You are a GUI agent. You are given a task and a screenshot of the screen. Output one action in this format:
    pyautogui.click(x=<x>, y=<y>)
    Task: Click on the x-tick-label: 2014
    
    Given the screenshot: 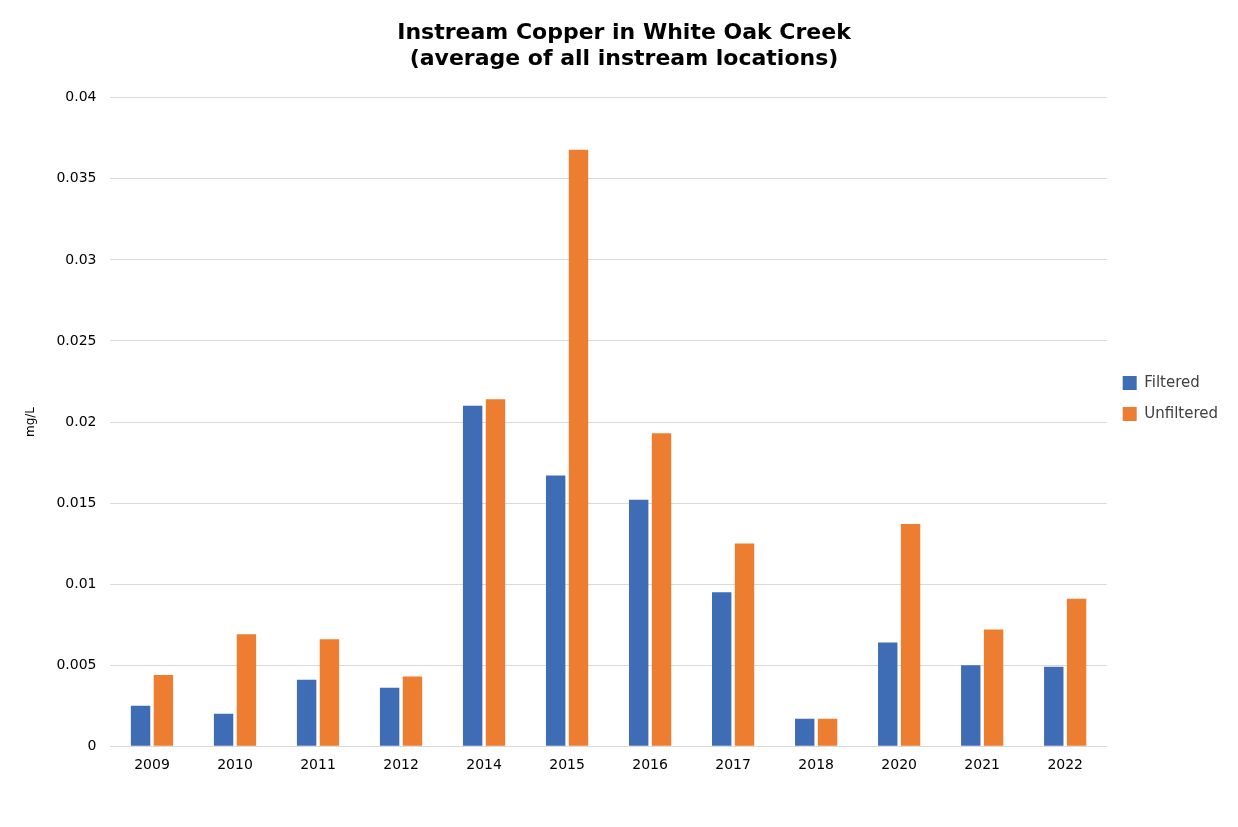 What is the action you would take?
    pyautogui.click(x=484, y=764)
    